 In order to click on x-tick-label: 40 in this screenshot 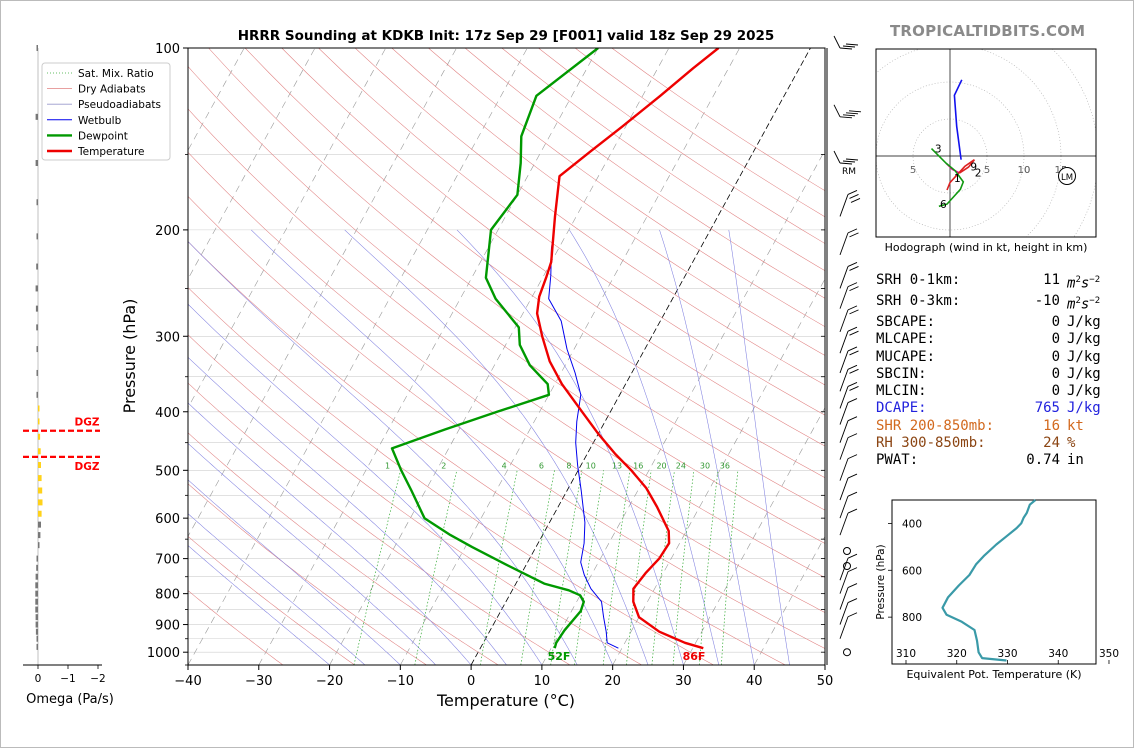, I will do `click(754, 681)`.